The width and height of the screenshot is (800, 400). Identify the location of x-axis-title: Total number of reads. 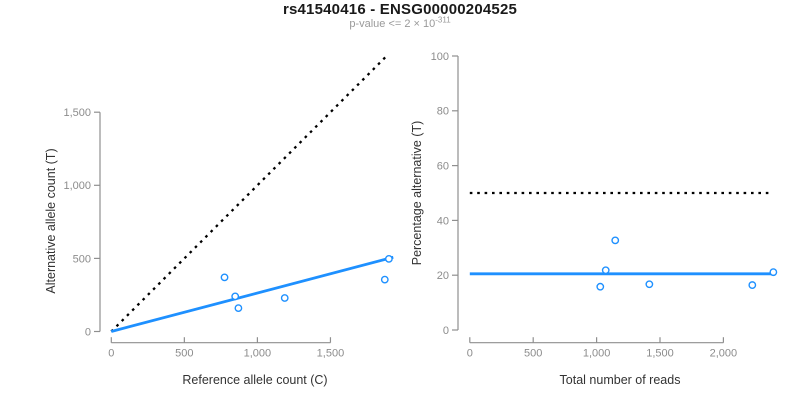
(620, 380).